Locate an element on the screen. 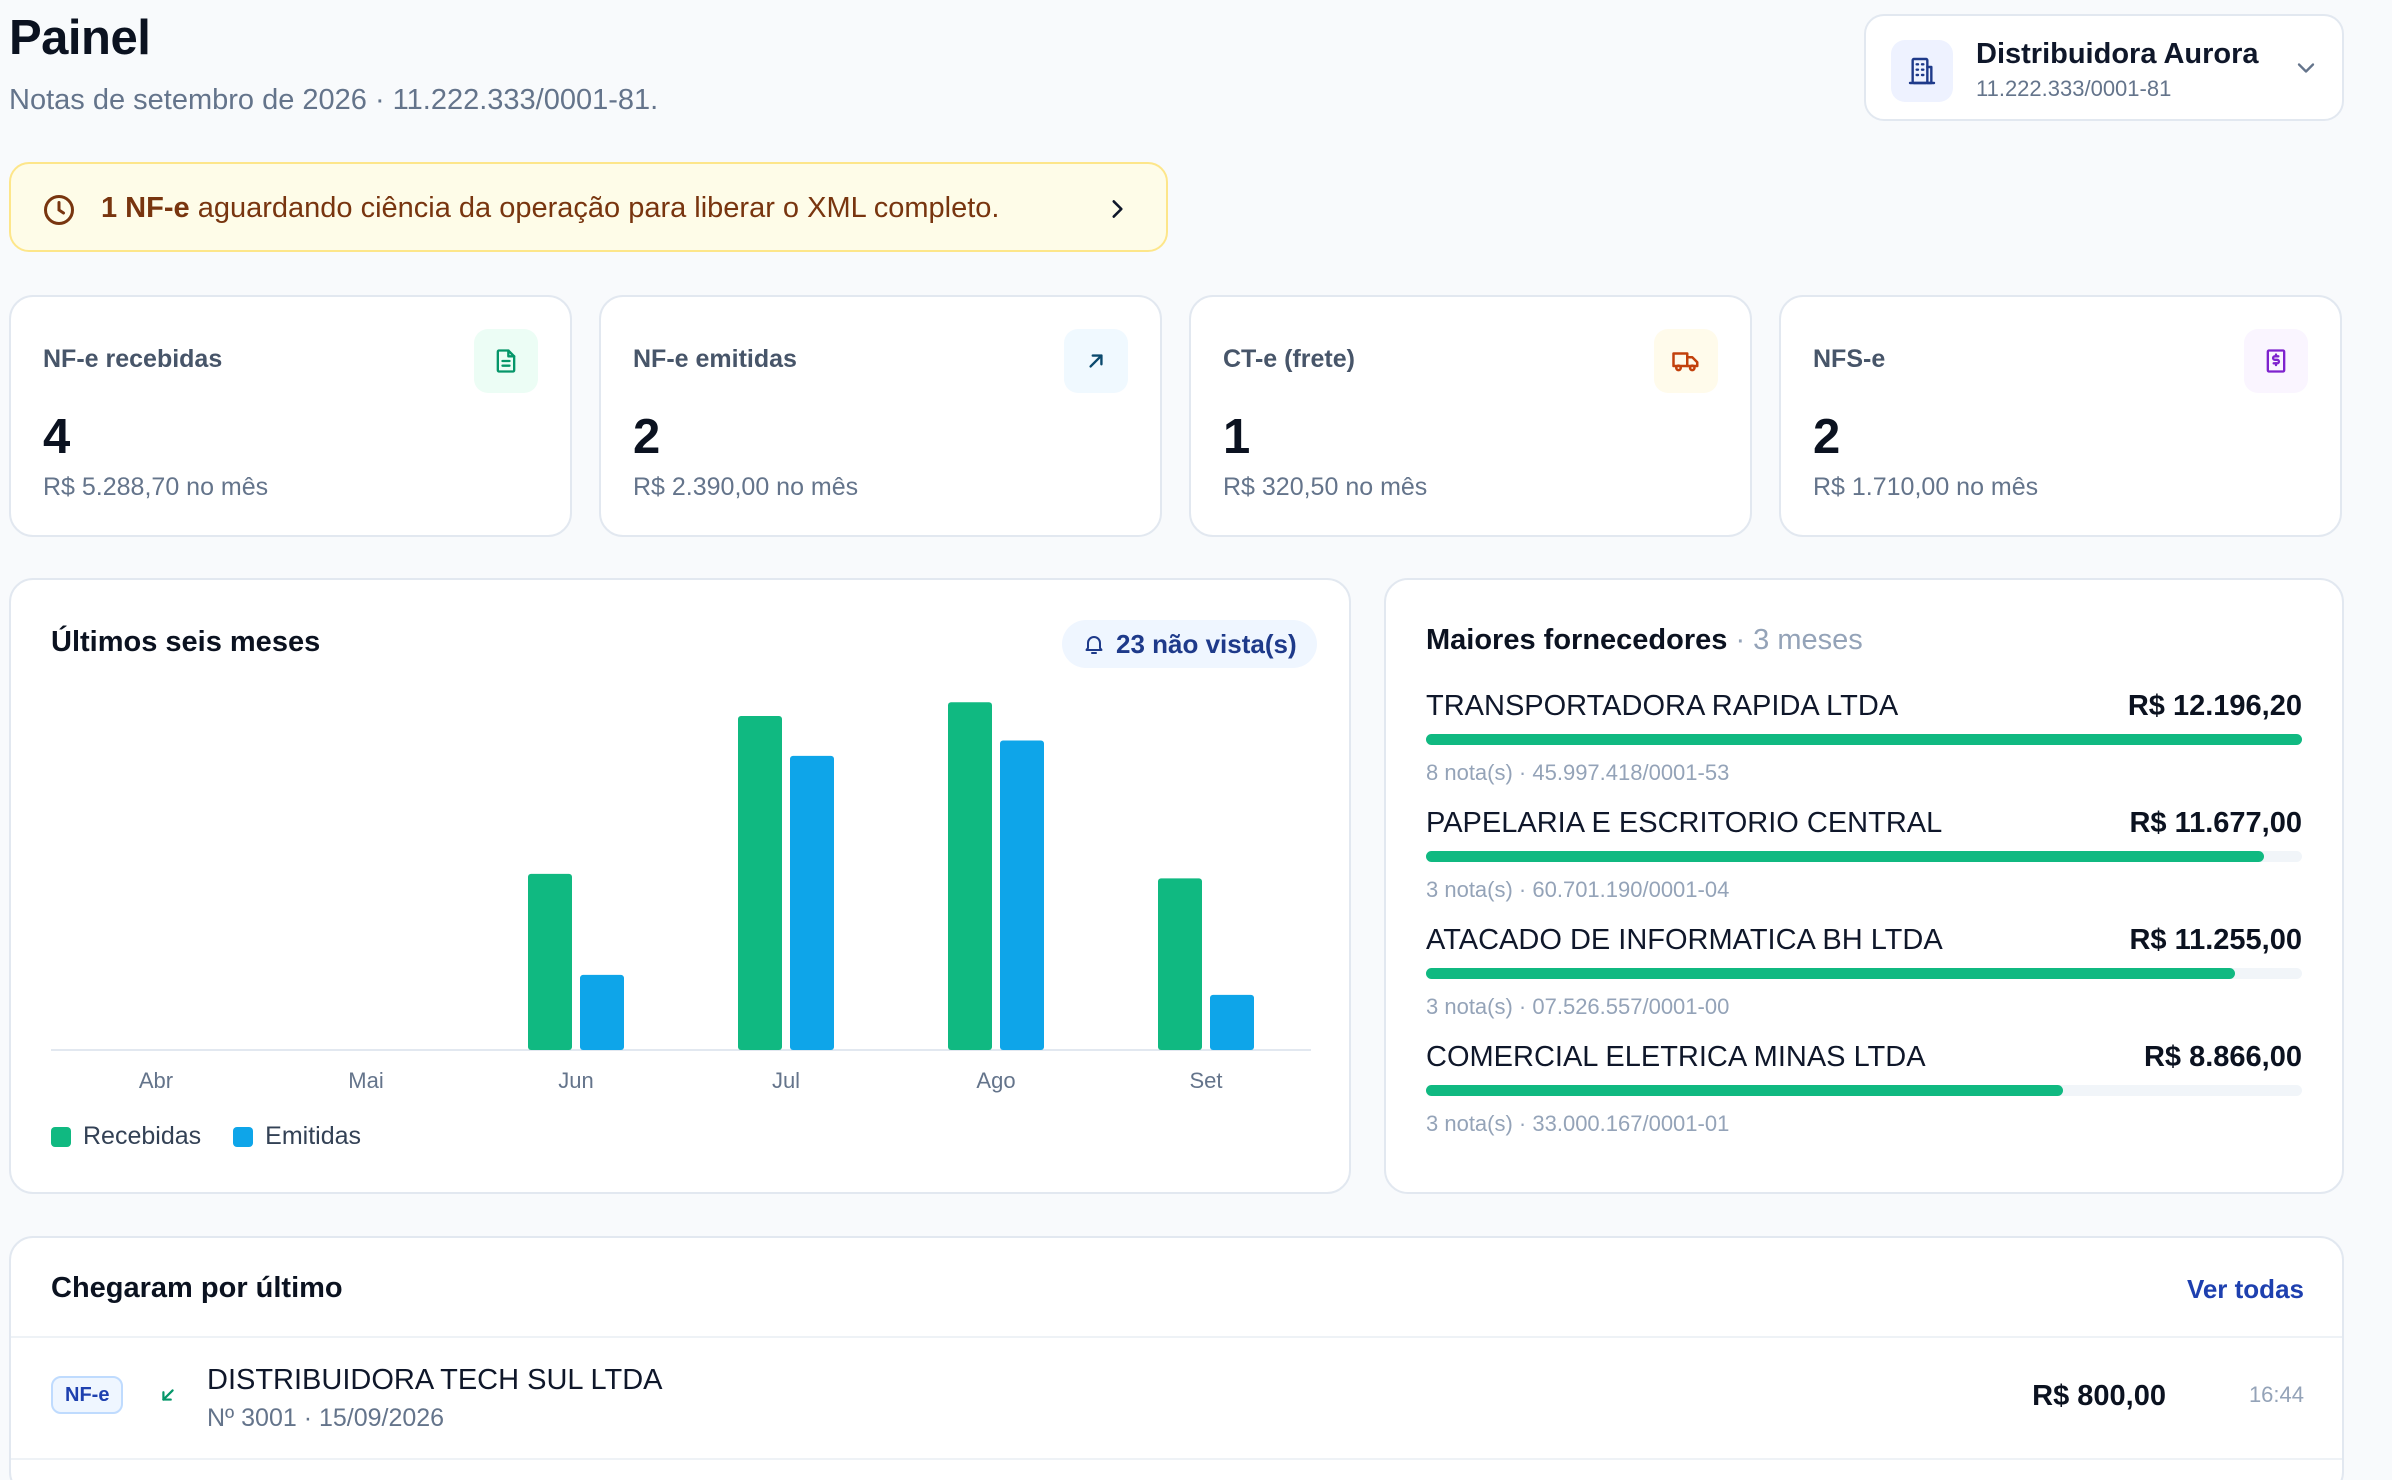 This screenshot has width=2392, height=1480. suppliers-heading: Maiores fornecedores · 3 meses is located at coordinates (1644, 640).